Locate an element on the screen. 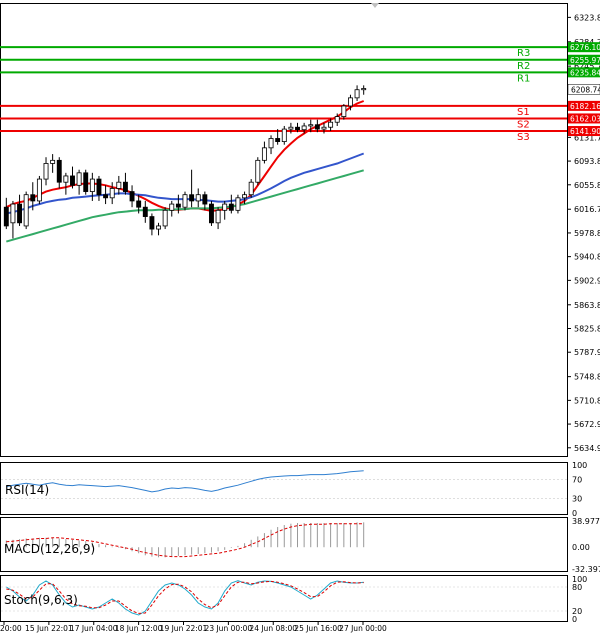 The width and height of the screenshot is (600, 635). rsi-axis-label: 0 is located at coordinates (574, 513).